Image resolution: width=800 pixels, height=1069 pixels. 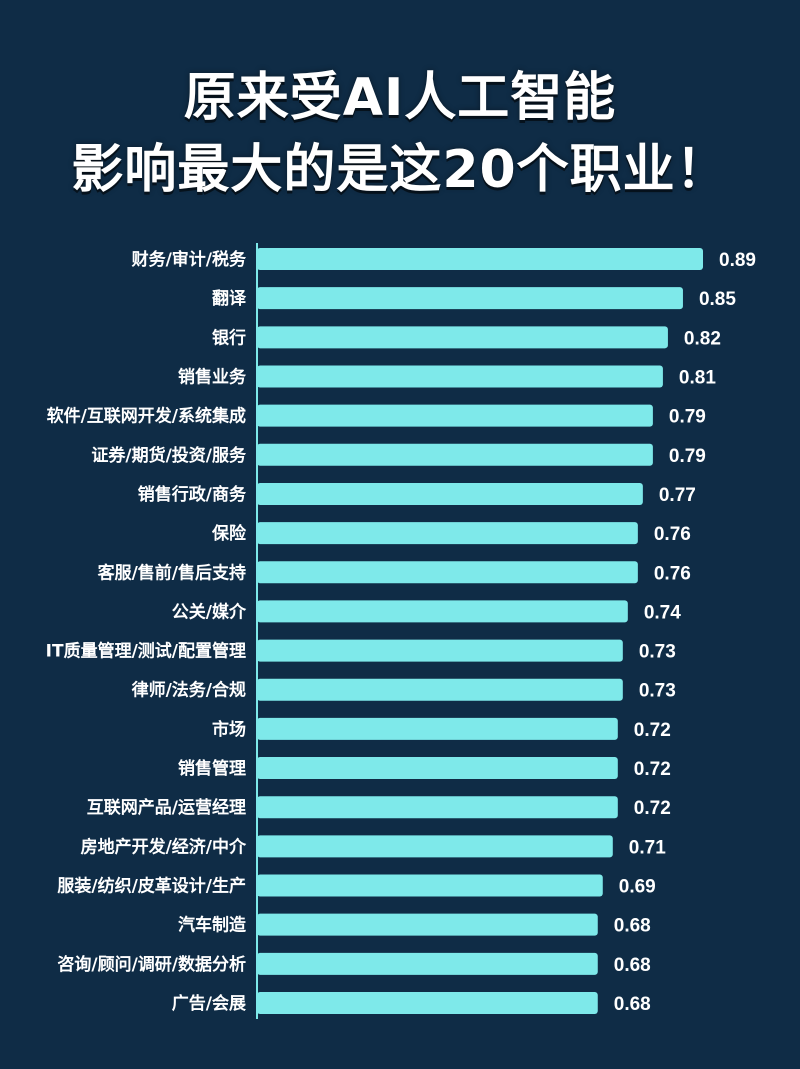 What do you see at coordinates (169, 455) in the screenshot?
I see `category-label: 证券/期货/投资/服务` at bounding box center [169, 455].